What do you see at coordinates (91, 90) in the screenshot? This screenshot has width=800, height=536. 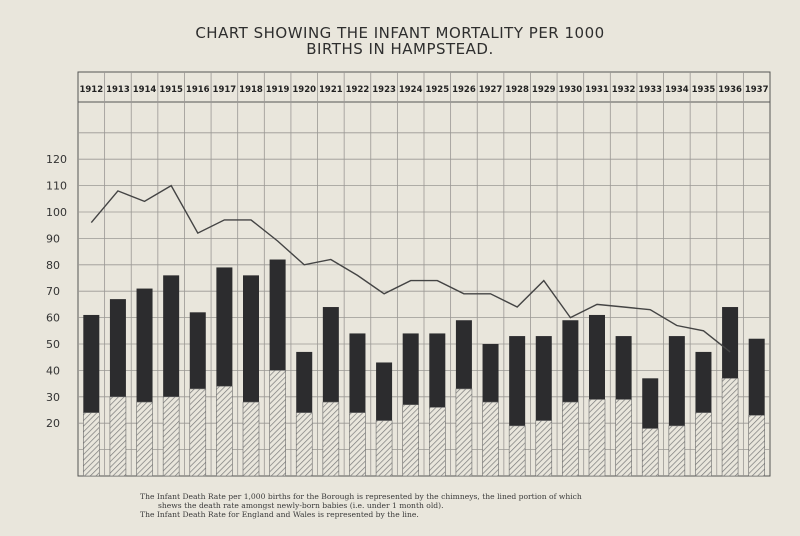 I see `x-tick-label: 1912` at bounding box center [91, 90].